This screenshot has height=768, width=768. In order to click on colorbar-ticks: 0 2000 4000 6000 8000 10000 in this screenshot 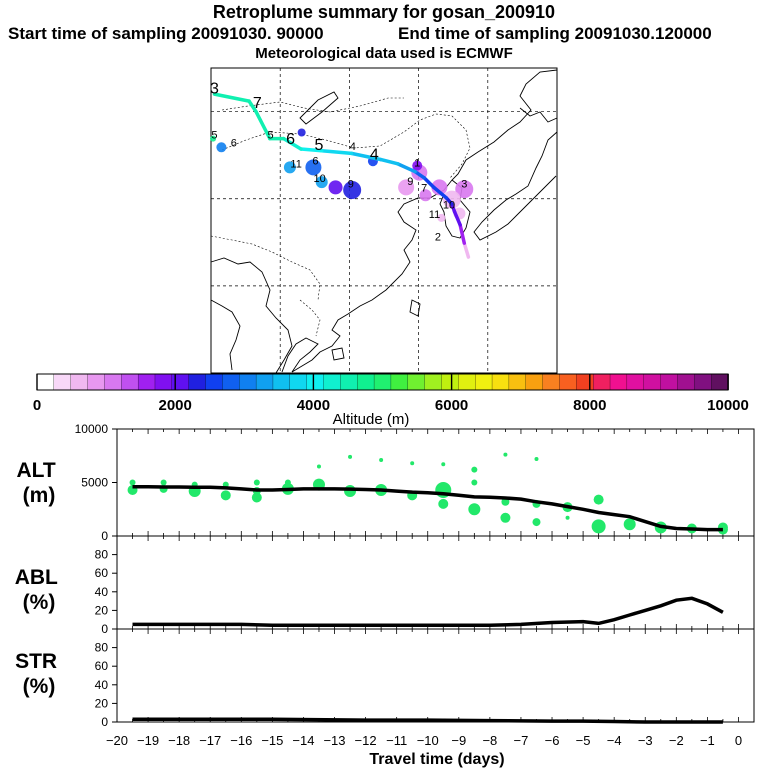, I will do `click(391, 394)`.